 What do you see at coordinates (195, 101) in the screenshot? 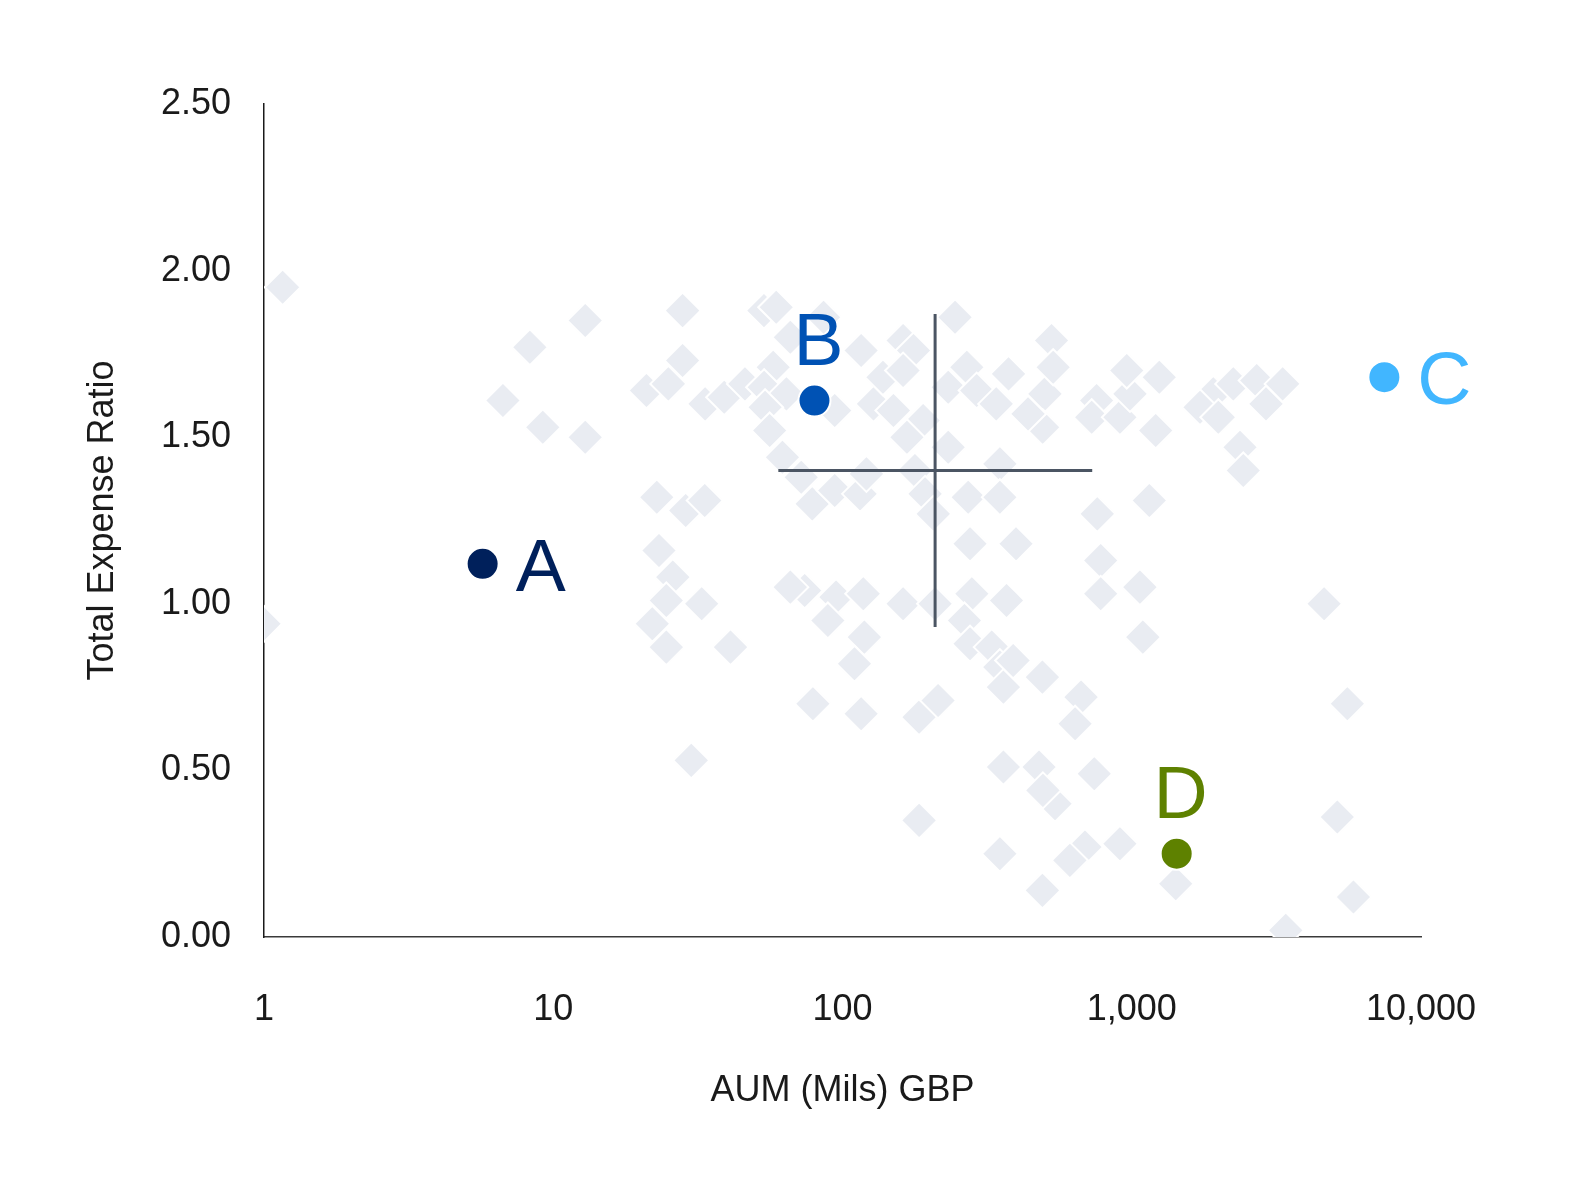
I see `y-tick-label: 2.50` at bounding box center [195, 101].